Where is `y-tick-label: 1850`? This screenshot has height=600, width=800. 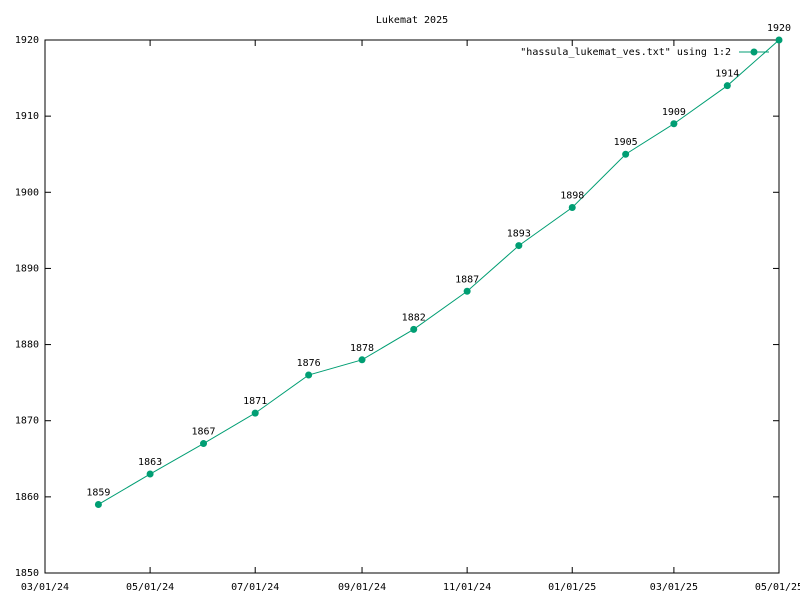 y-tick-label: 1850 is located at coordinates (27, 573).